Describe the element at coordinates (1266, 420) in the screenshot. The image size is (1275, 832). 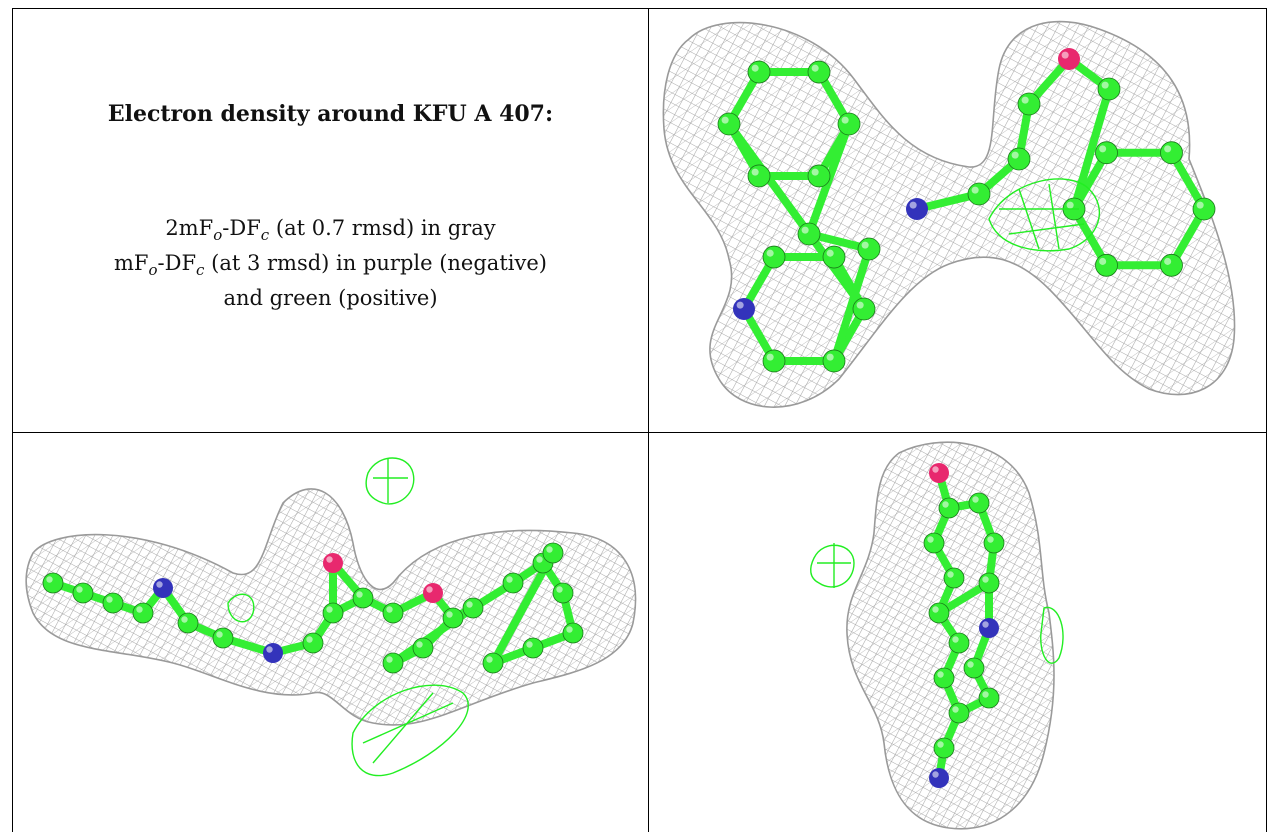
I see `table-right-border` at that location.